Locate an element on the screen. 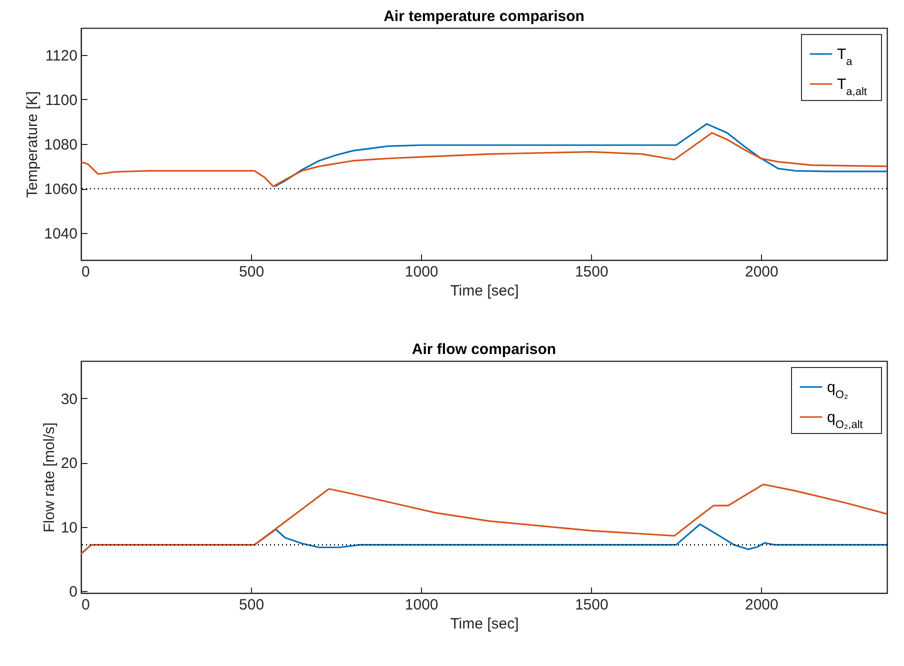 The image size is (904, 666). y-tick-label: 1040 is located at coordinates (61, 234).